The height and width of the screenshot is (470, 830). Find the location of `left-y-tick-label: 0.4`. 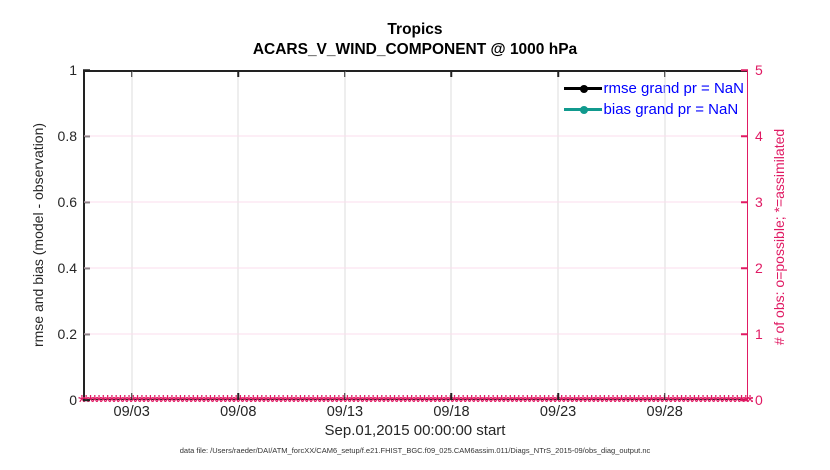

left-y-tick-label: 0.4 is located at coordinates (67, 268).